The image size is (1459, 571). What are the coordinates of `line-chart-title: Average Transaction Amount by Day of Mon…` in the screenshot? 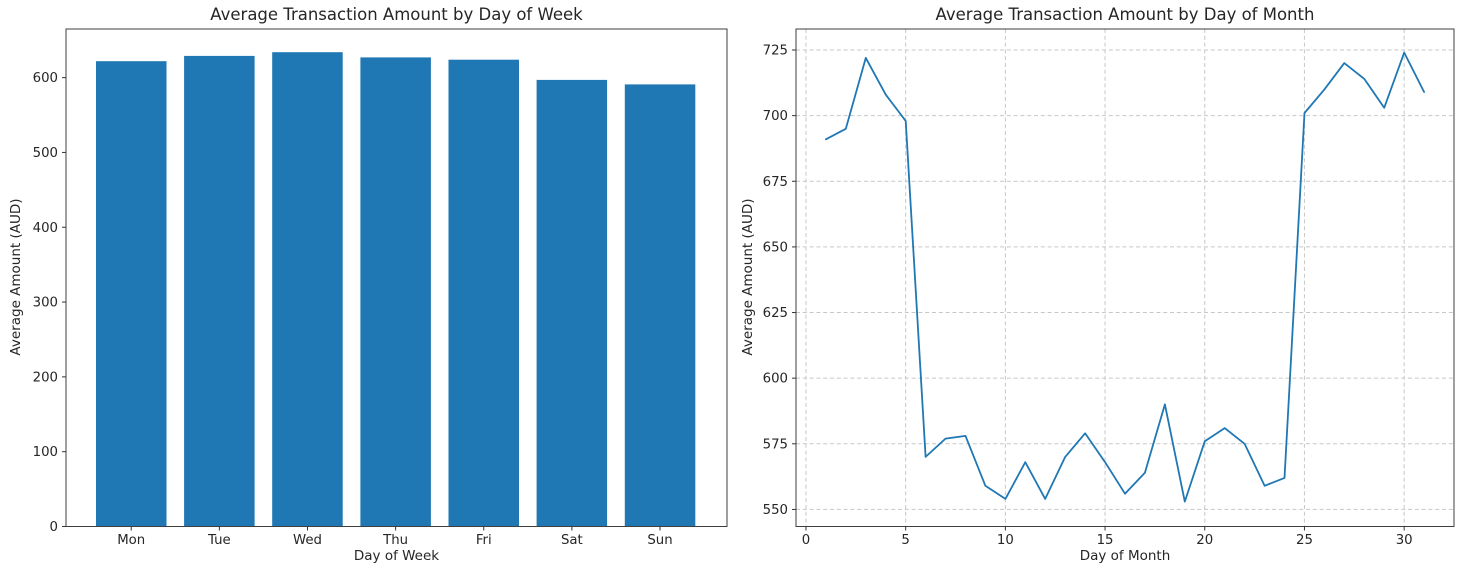 It's located at (1125, 14).